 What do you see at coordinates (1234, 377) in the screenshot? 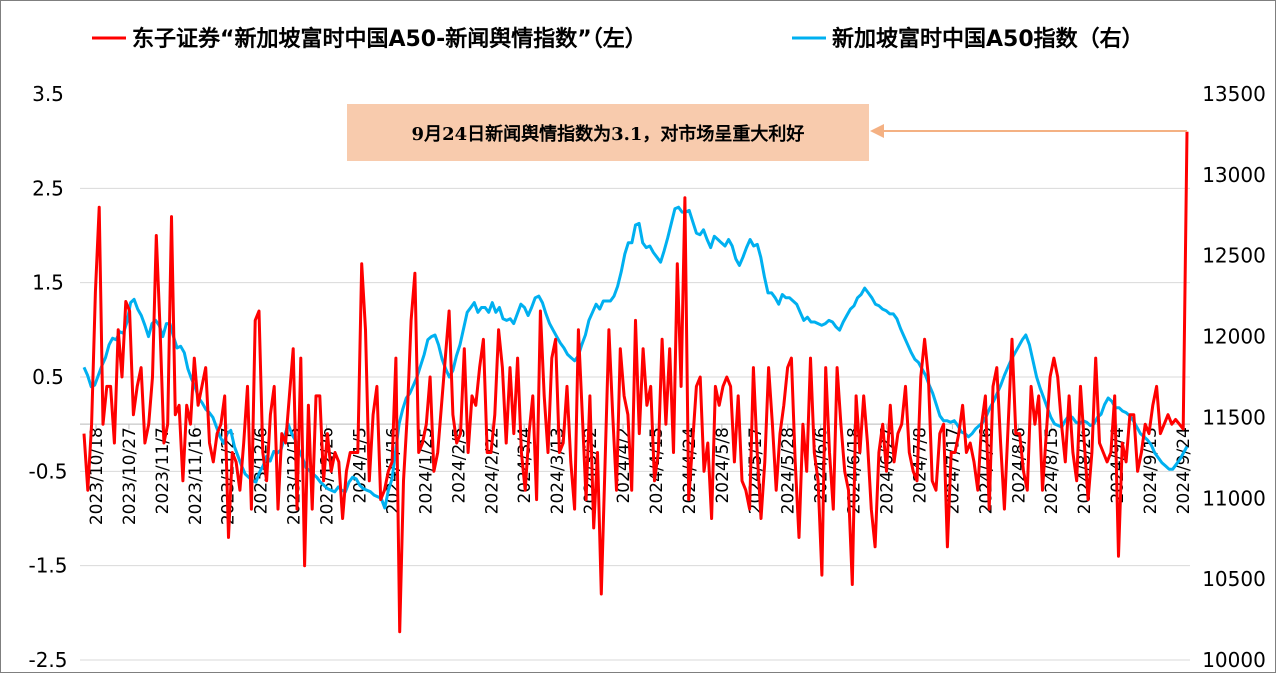
I see `right-axis: 13500 13000 12500 12000 11500 11000 10500 10000` at bounding box center [1234, 377].